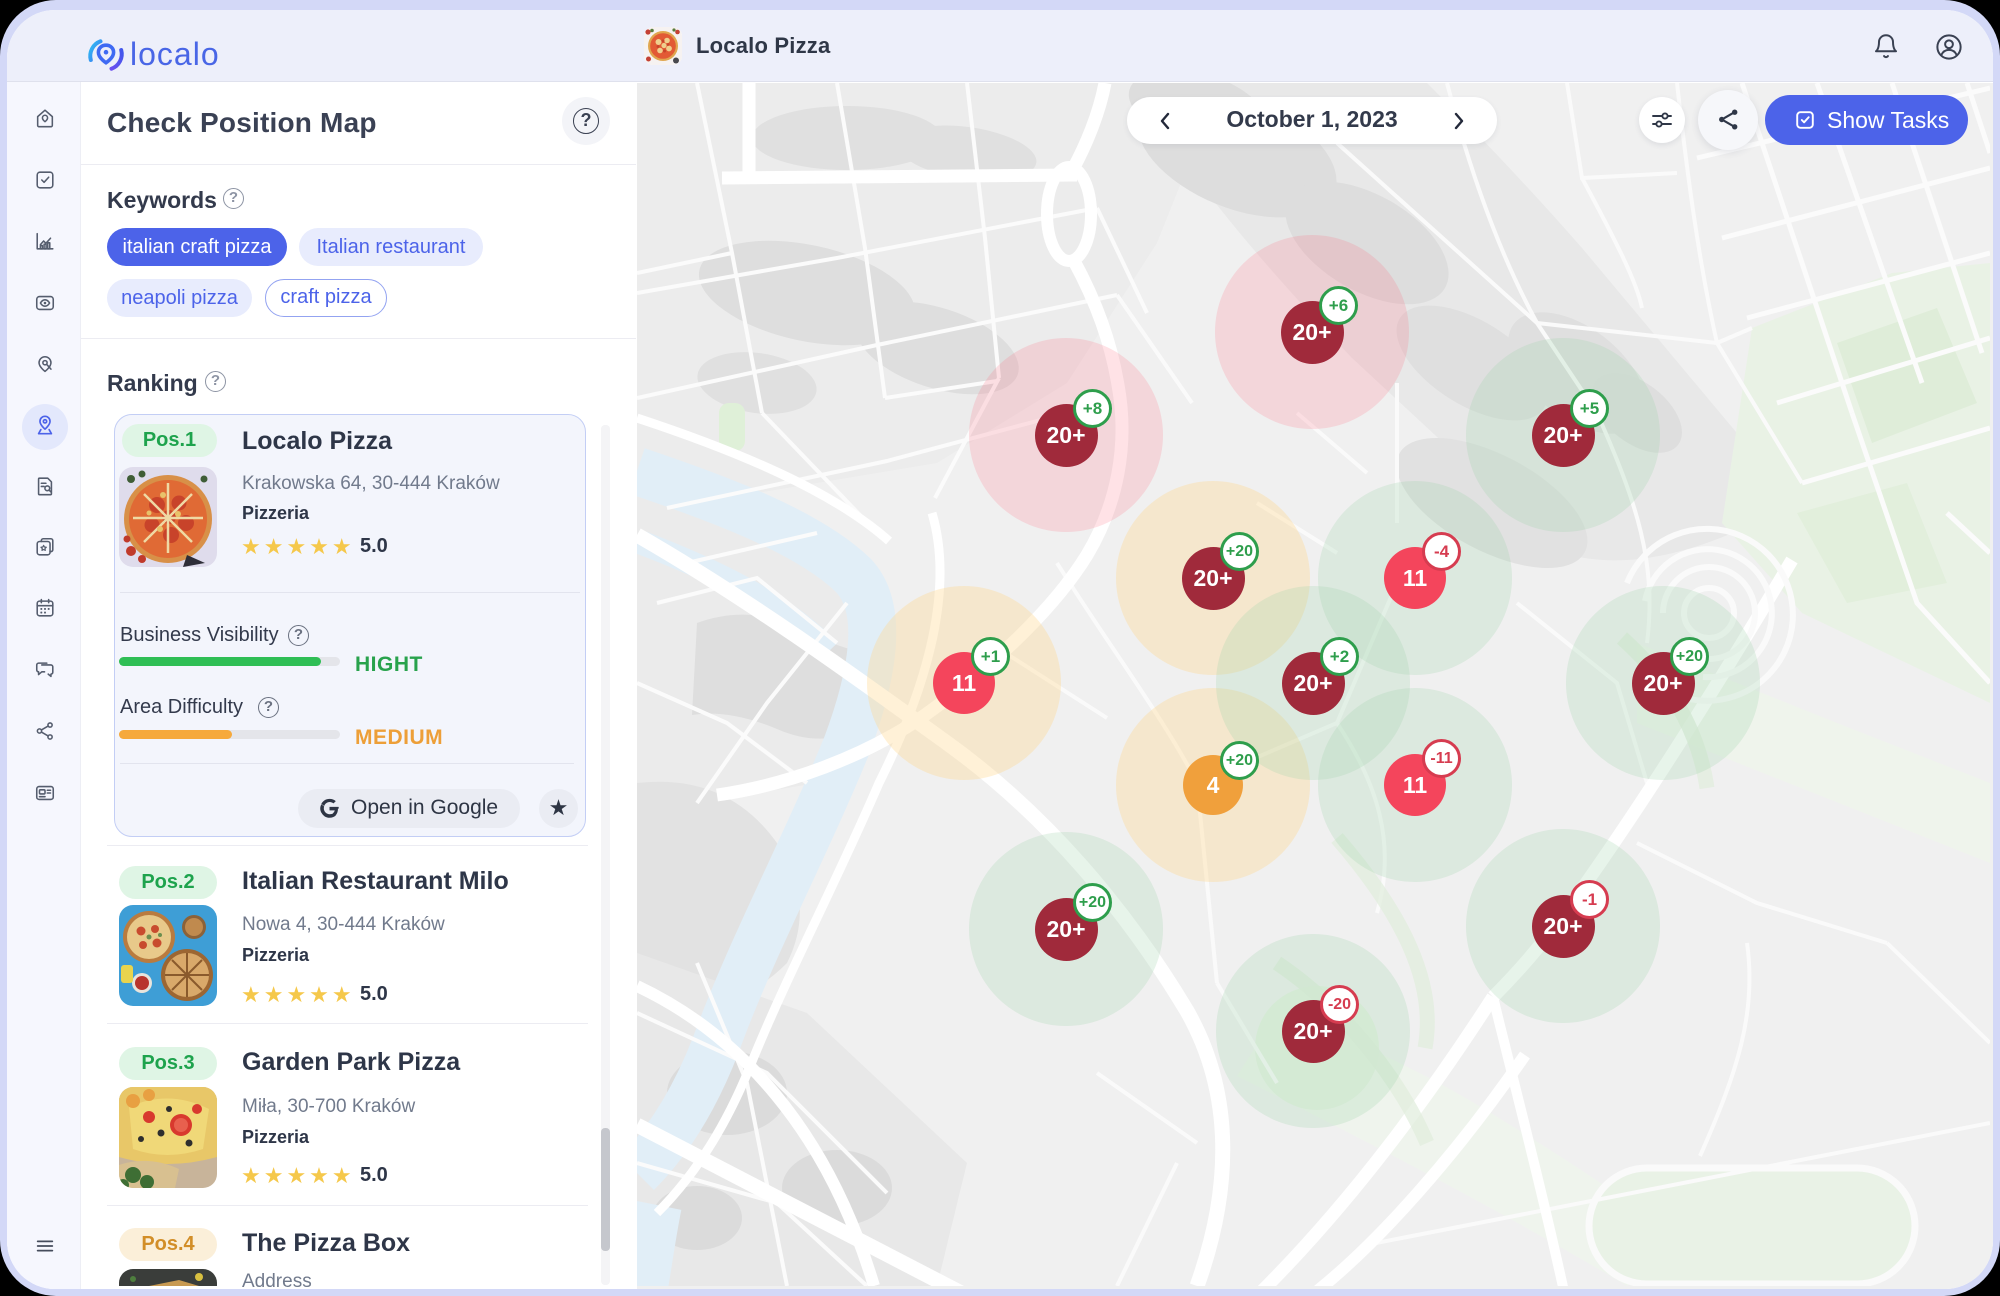 The image size is (2000, 1296). Describe the element at coordinates (175, 54) in the screenshot. I see `svg-text: localo` at that location.